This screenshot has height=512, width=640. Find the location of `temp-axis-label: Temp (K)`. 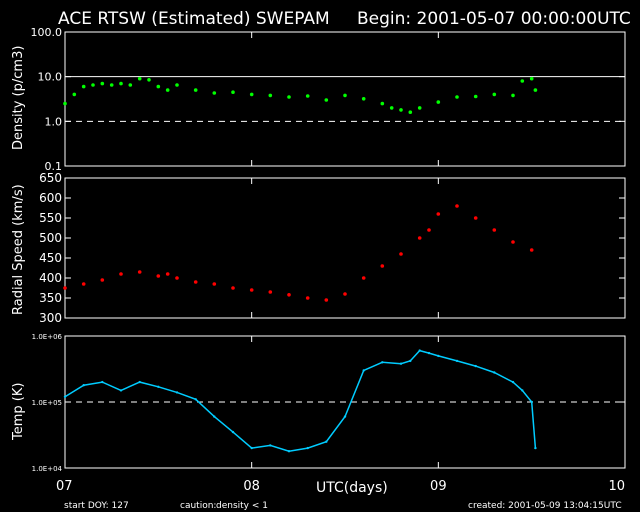

temp-axis-label: Temp (K) is located at coordinates (18, 412).